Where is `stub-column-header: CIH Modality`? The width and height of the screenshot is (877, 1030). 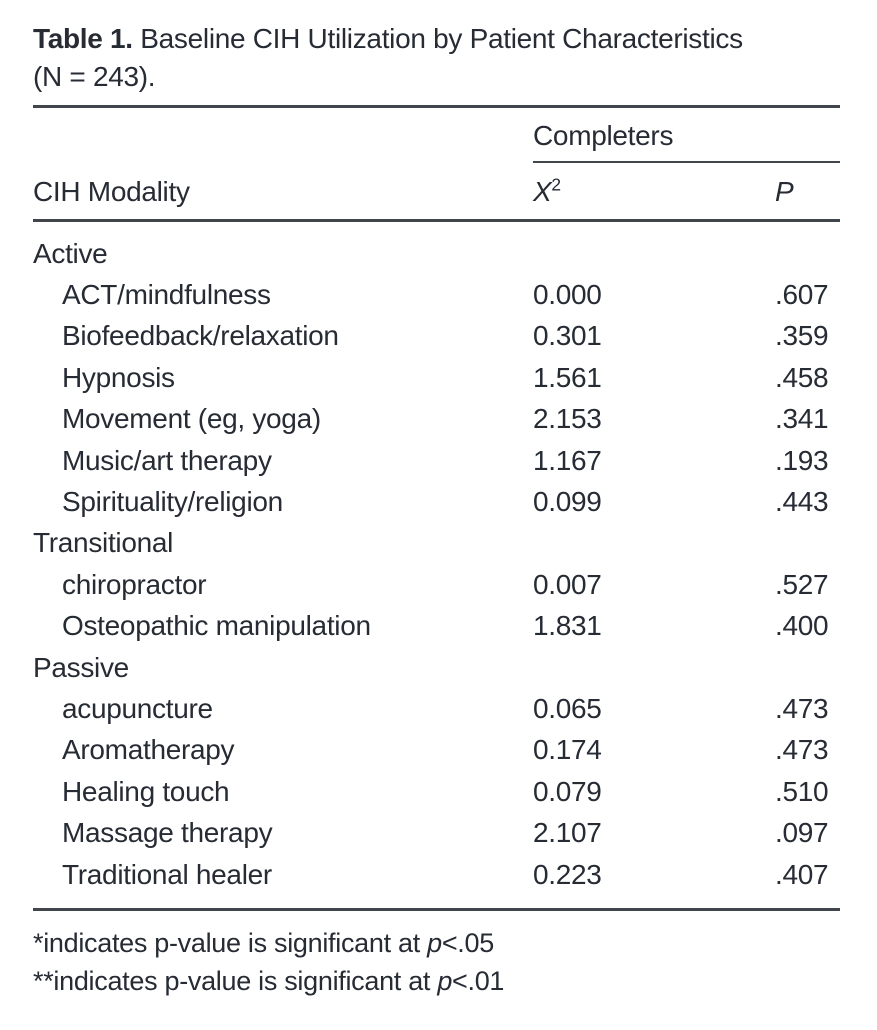 stub-column-header: CIH Modality is located at coordinates (111, 191).